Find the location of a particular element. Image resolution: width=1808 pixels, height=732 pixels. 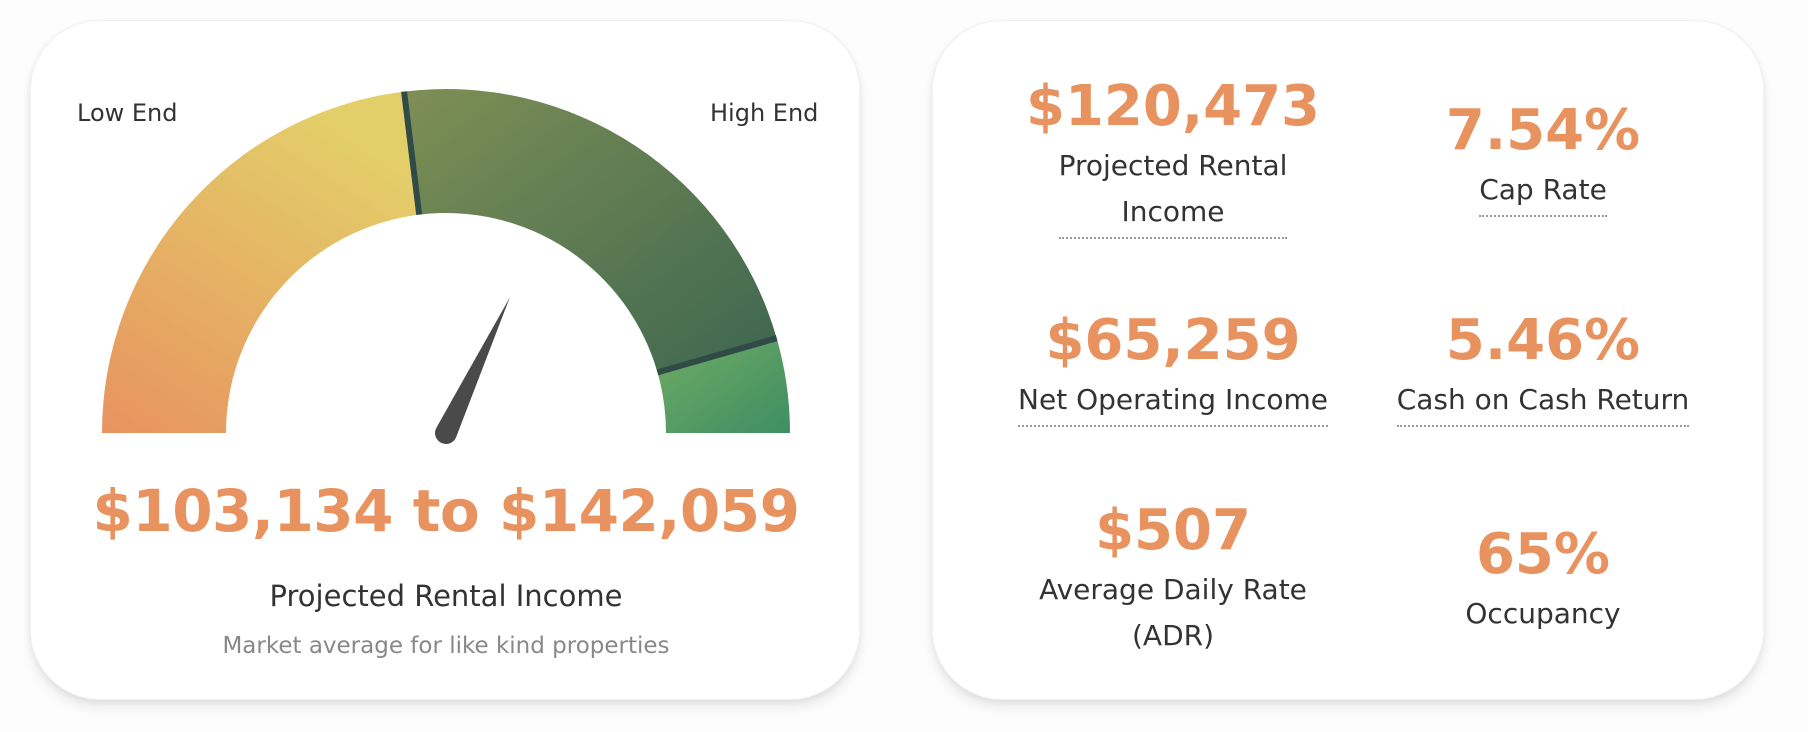

low-end-label: Low End is located at coordinates (127, 113).